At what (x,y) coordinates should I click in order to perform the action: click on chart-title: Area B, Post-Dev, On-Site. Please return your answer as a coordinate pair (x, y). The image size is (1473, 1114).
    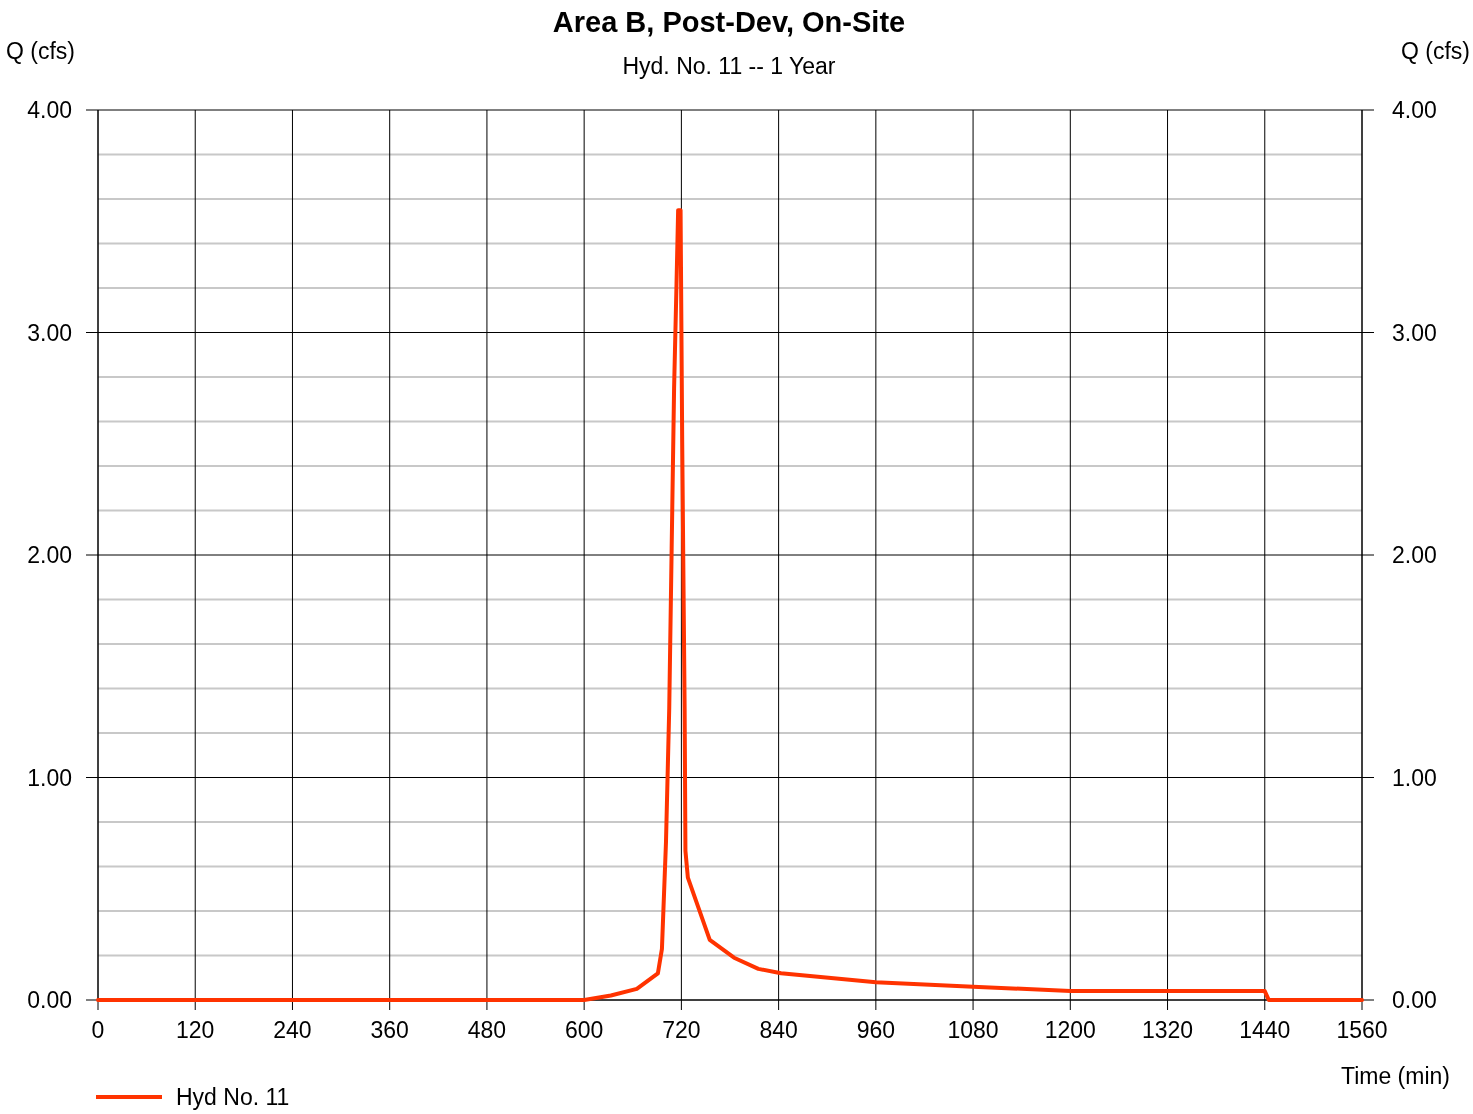
    Looking at the image, I should click on (729, 22).